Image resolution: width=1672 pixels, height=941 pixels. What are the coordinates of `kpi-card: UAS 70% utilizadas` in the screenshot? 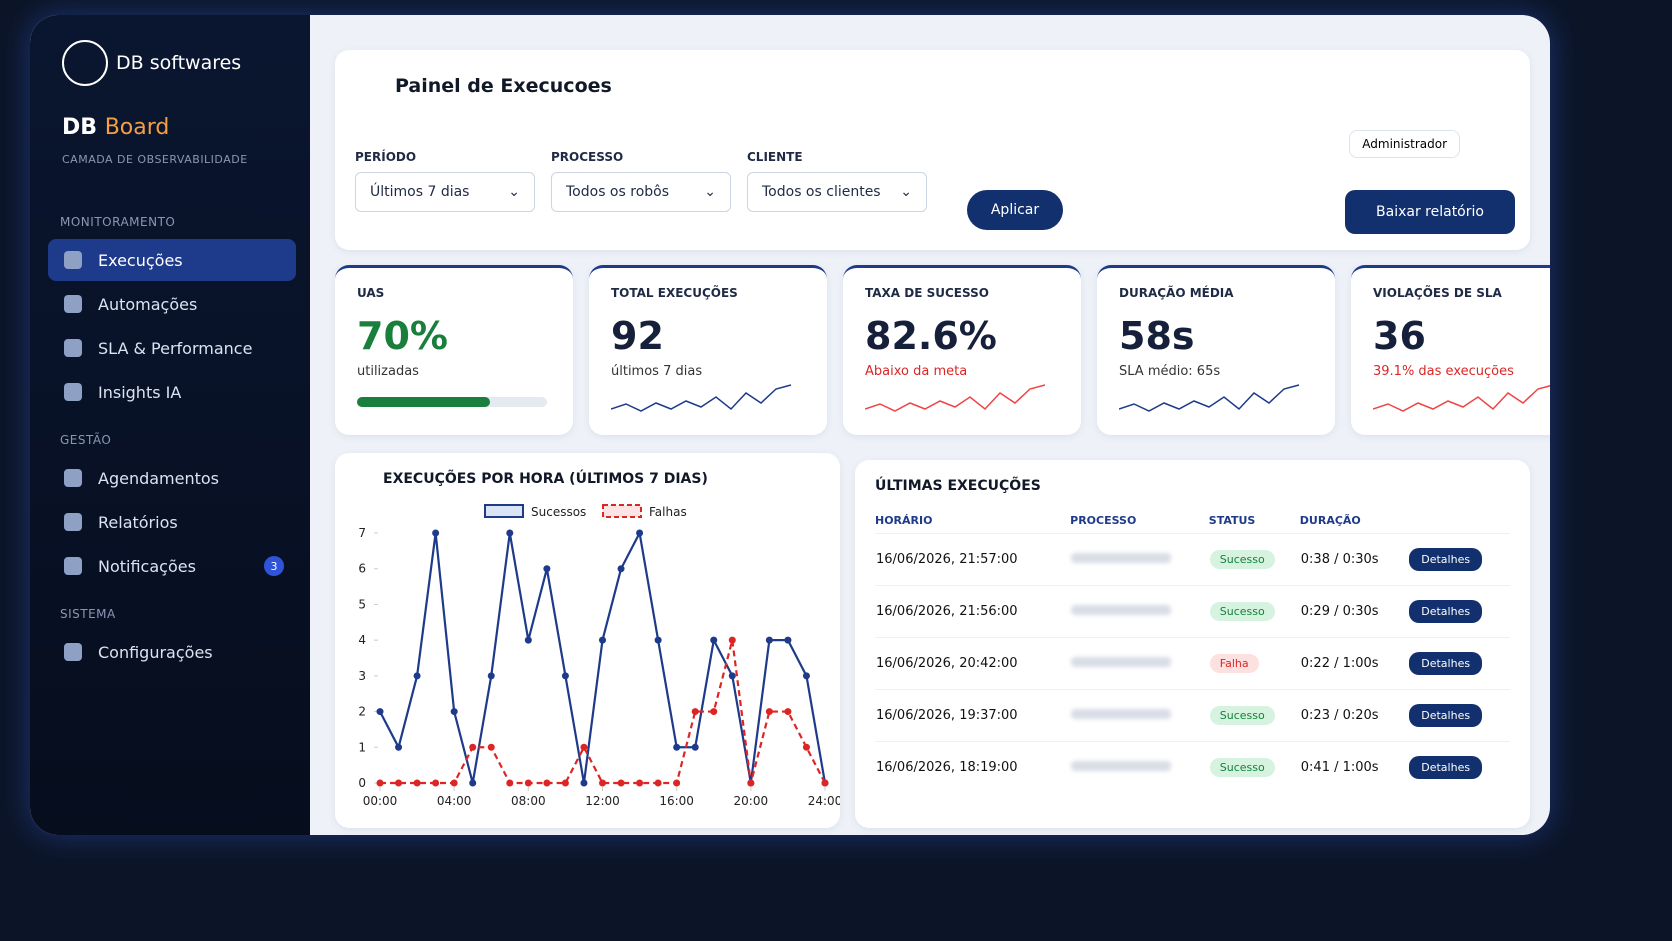 It's located at (454, 350).